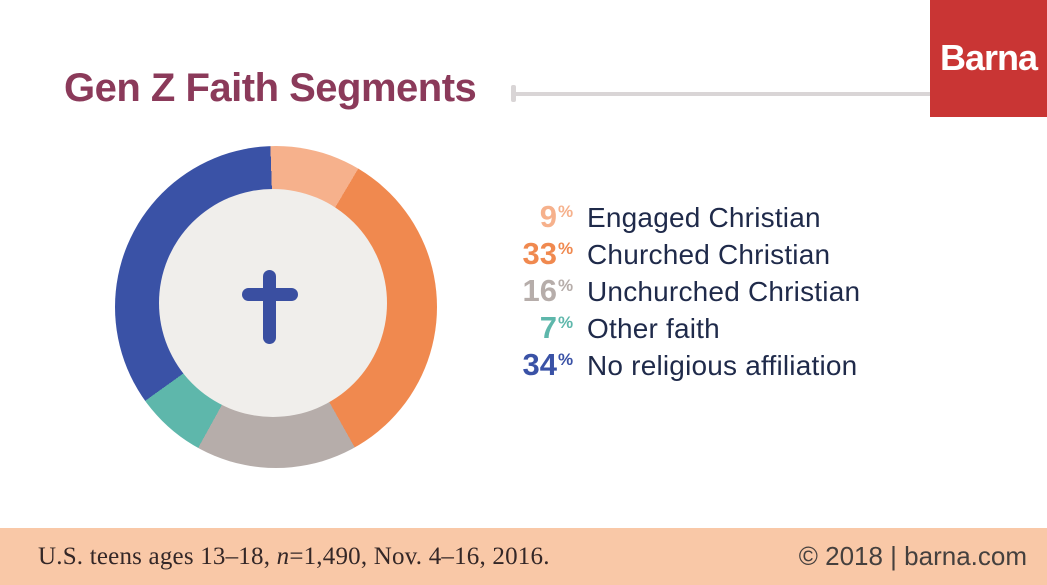  What do you see at coordinates (269, 307) in the screenshot?
I see `christian-cross-icon` at bounding box center [269, 307].